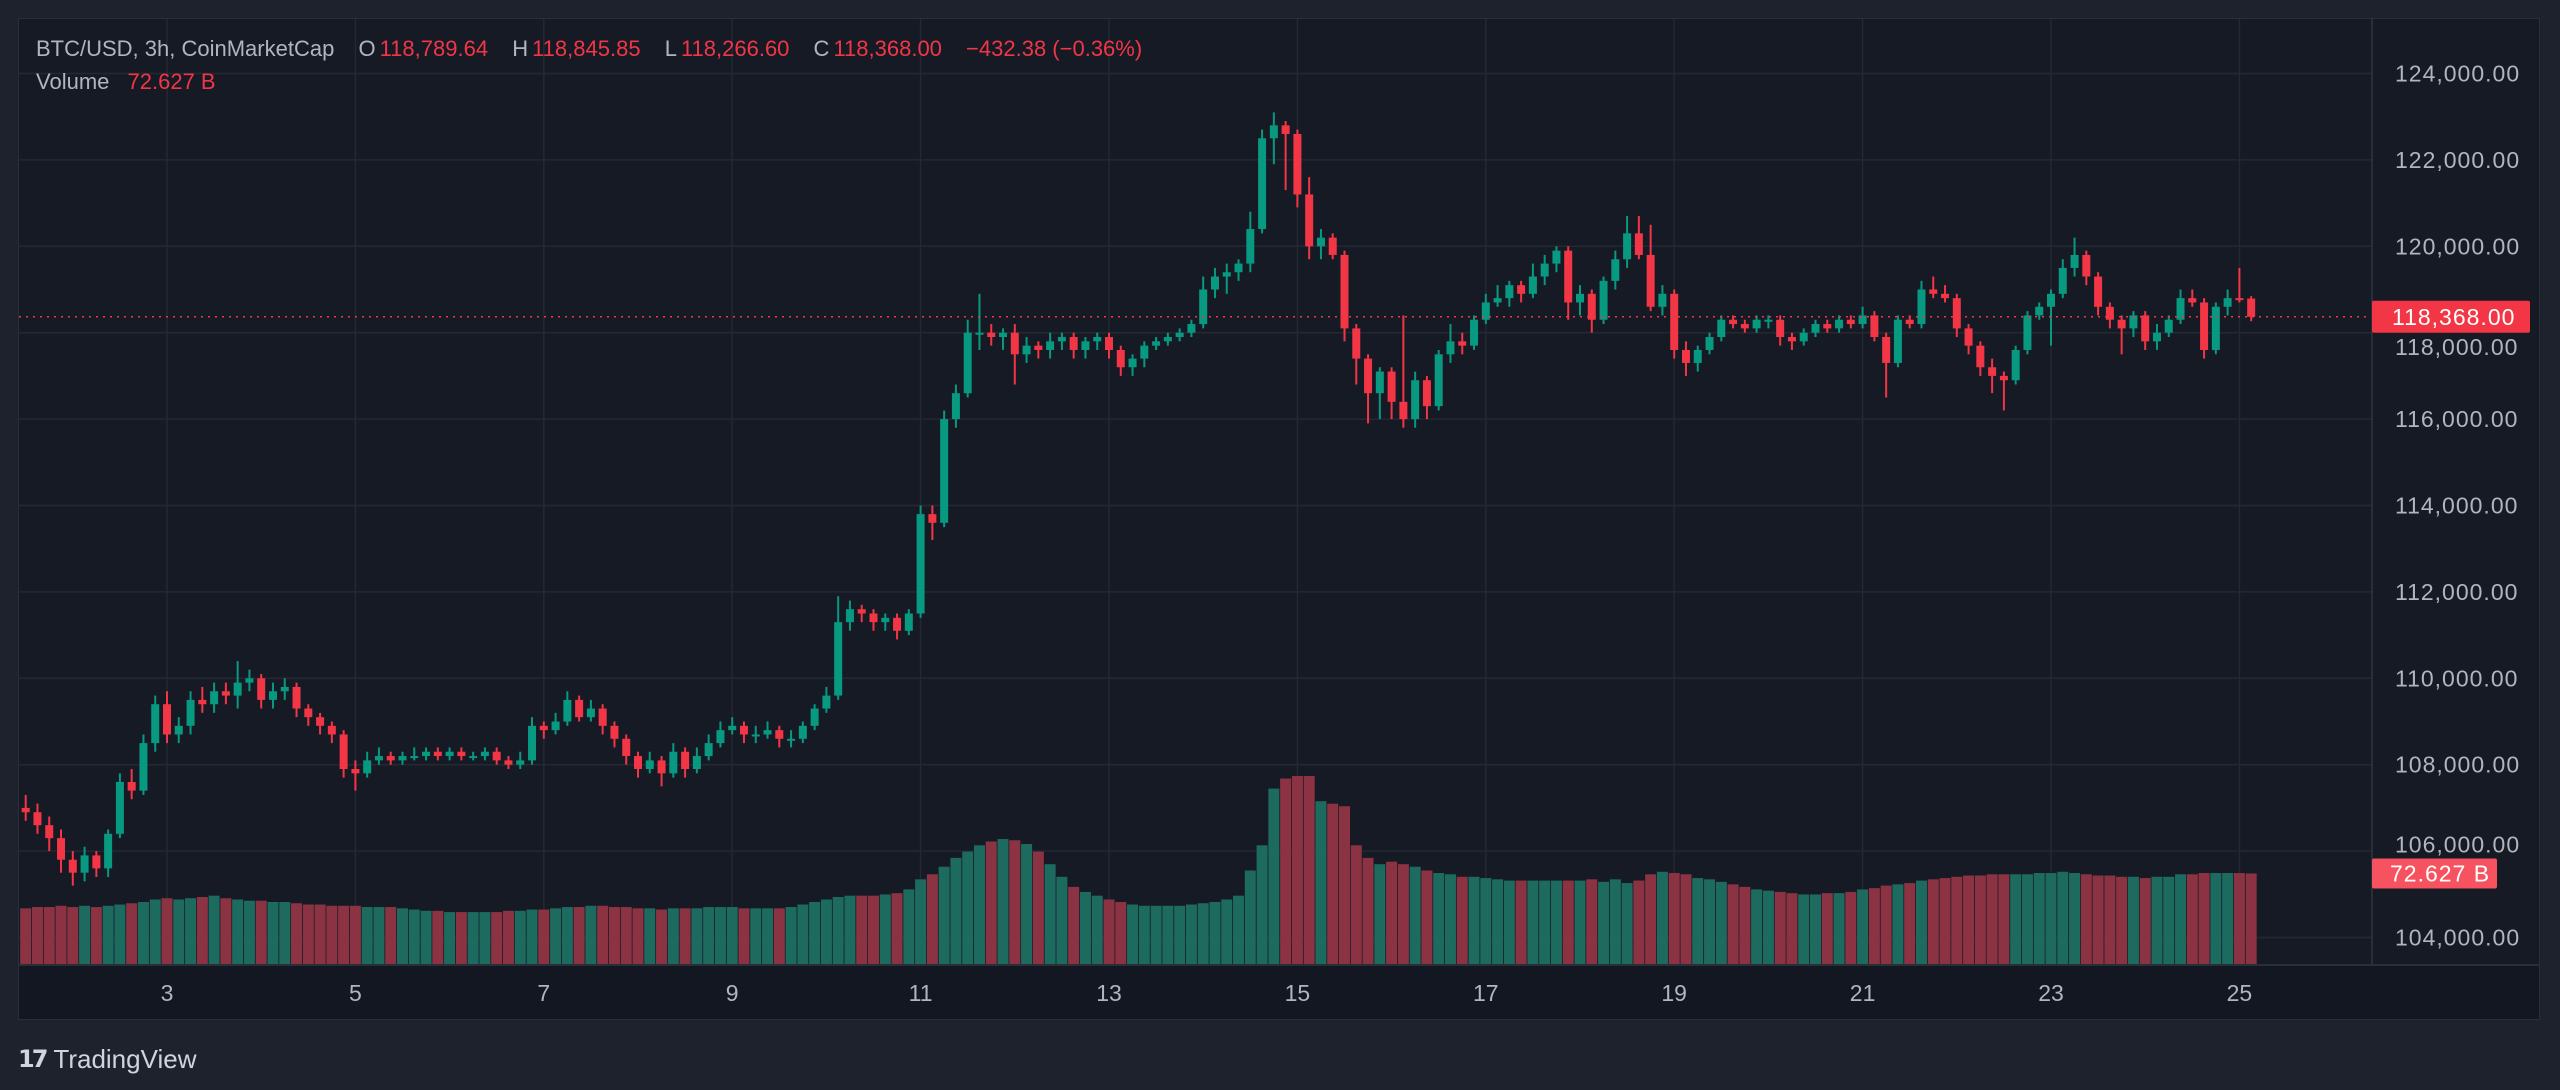 This screenshot has width=2560, height=1090. I want to click on tradingview-brand: 𝟭𝟳 TradingView, so click(107, 1059).